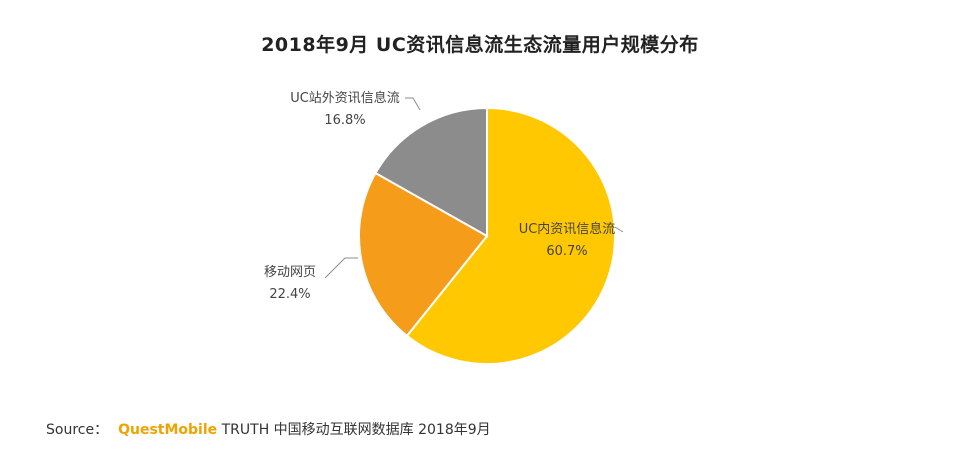 This screenshot has width=960, height=452. What do you see at coordinates (431, 172) in the screenshot?
I see `pie-slice-uc-outside` at bounding box center [431, 172].